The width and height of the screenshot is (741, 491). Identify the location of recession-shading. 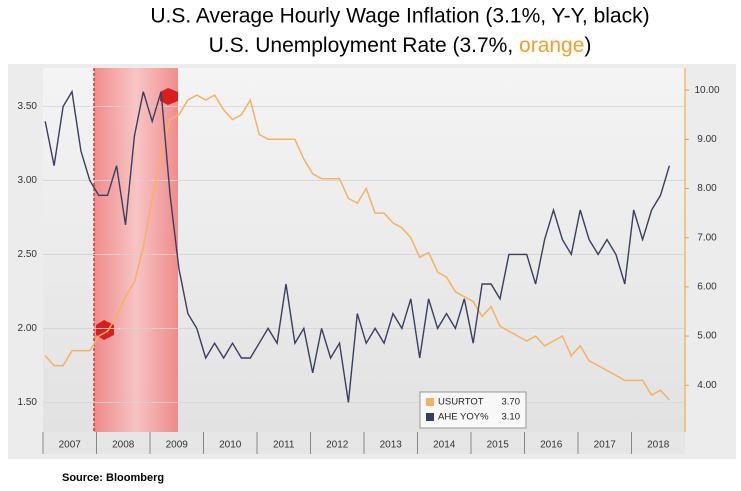
(136, 250).